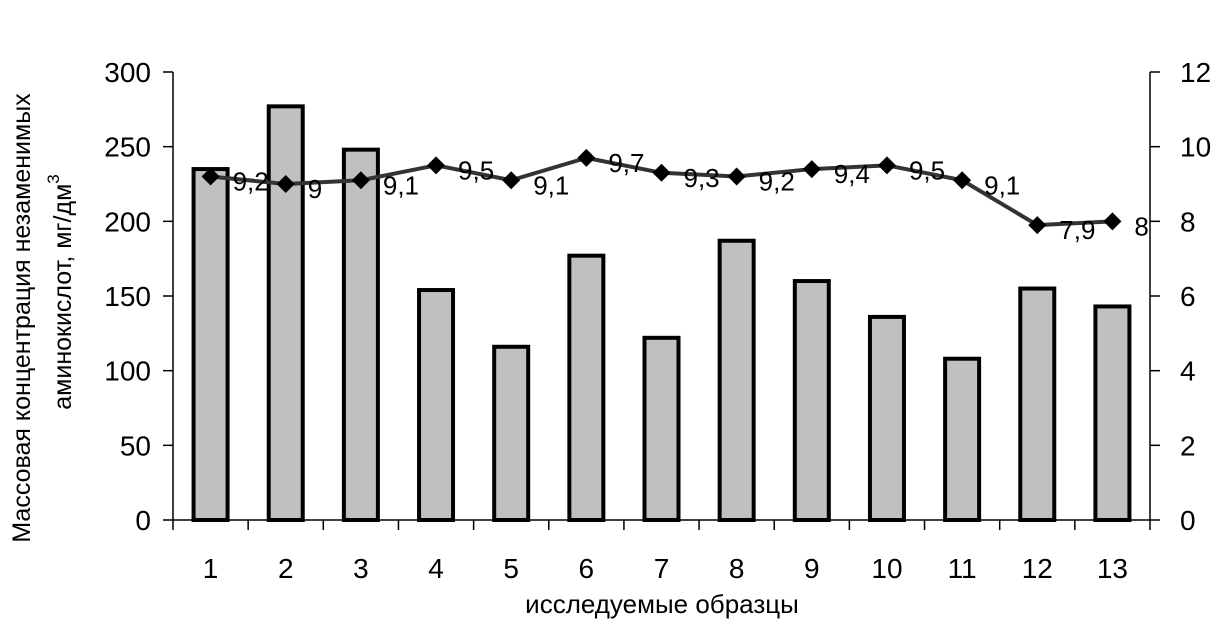  Describe the element at coordinates (661, 191) in the screenshot. I see `line-series` at that location.